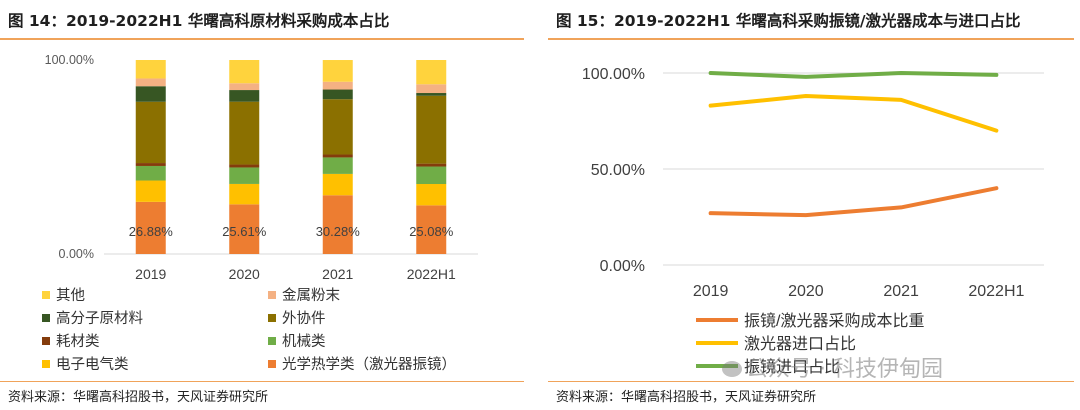  Describe the element at coordinates (311, 295) in the screenshot. I see `legend-label: 金属粉末` at that location.